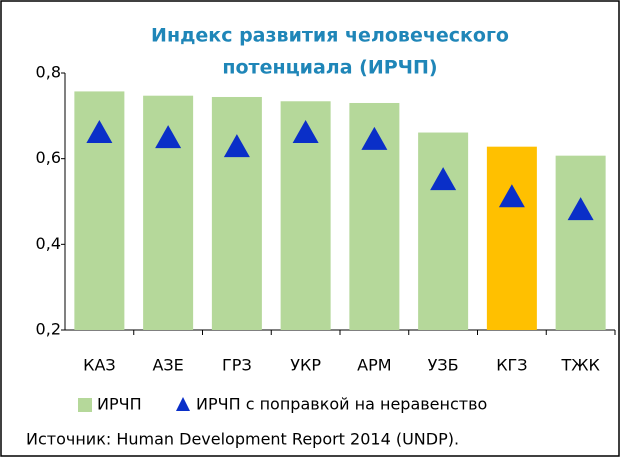 The height and width of the screenshot is (457, 620). Describe the element at coordinates (580, 365) in the screenshot. I see `x-tick-label: ТЖК` at that location.